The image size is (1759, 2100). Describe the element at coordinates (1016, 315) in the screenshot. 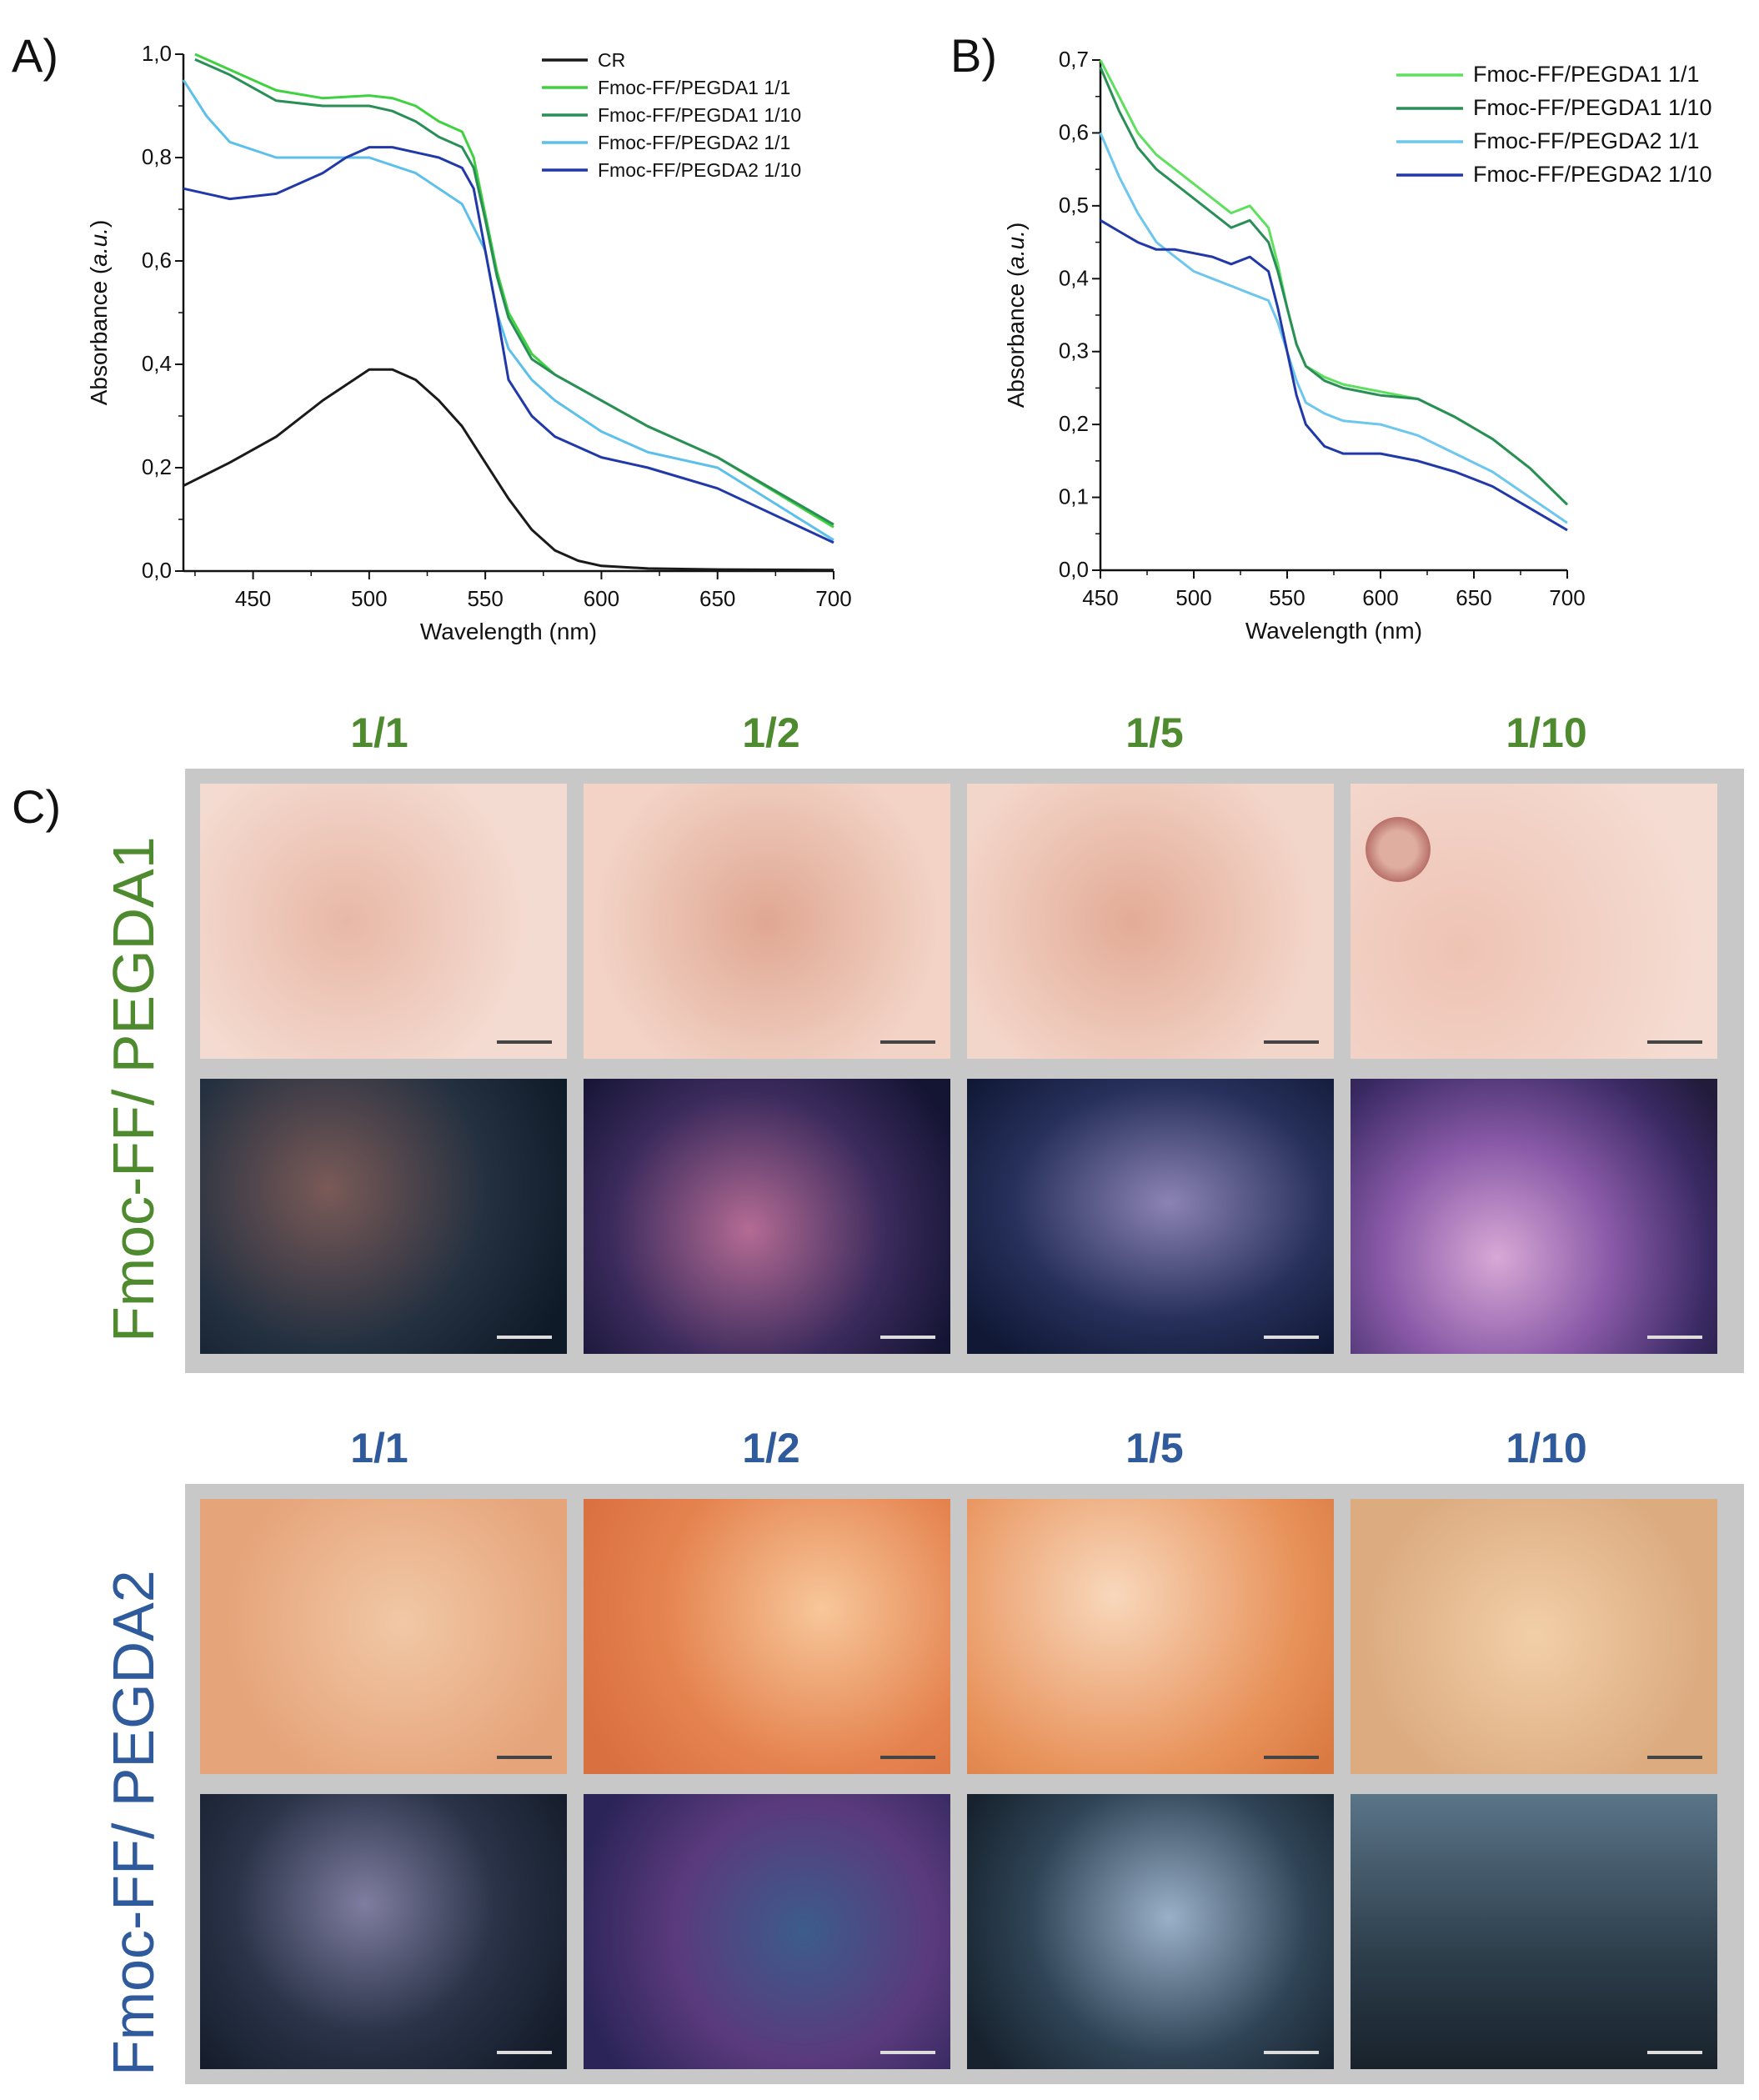

I see `chart-b-y-axis-label: Absorbance (a.u.)` at that location.